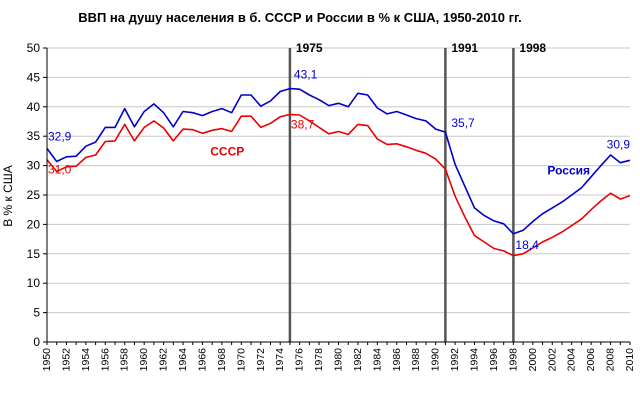 This screenshot has height=400, width=640. Describe the element at coordinates (164, 360) in the screenshot. I see `x-tick-label: 1962` at that location.